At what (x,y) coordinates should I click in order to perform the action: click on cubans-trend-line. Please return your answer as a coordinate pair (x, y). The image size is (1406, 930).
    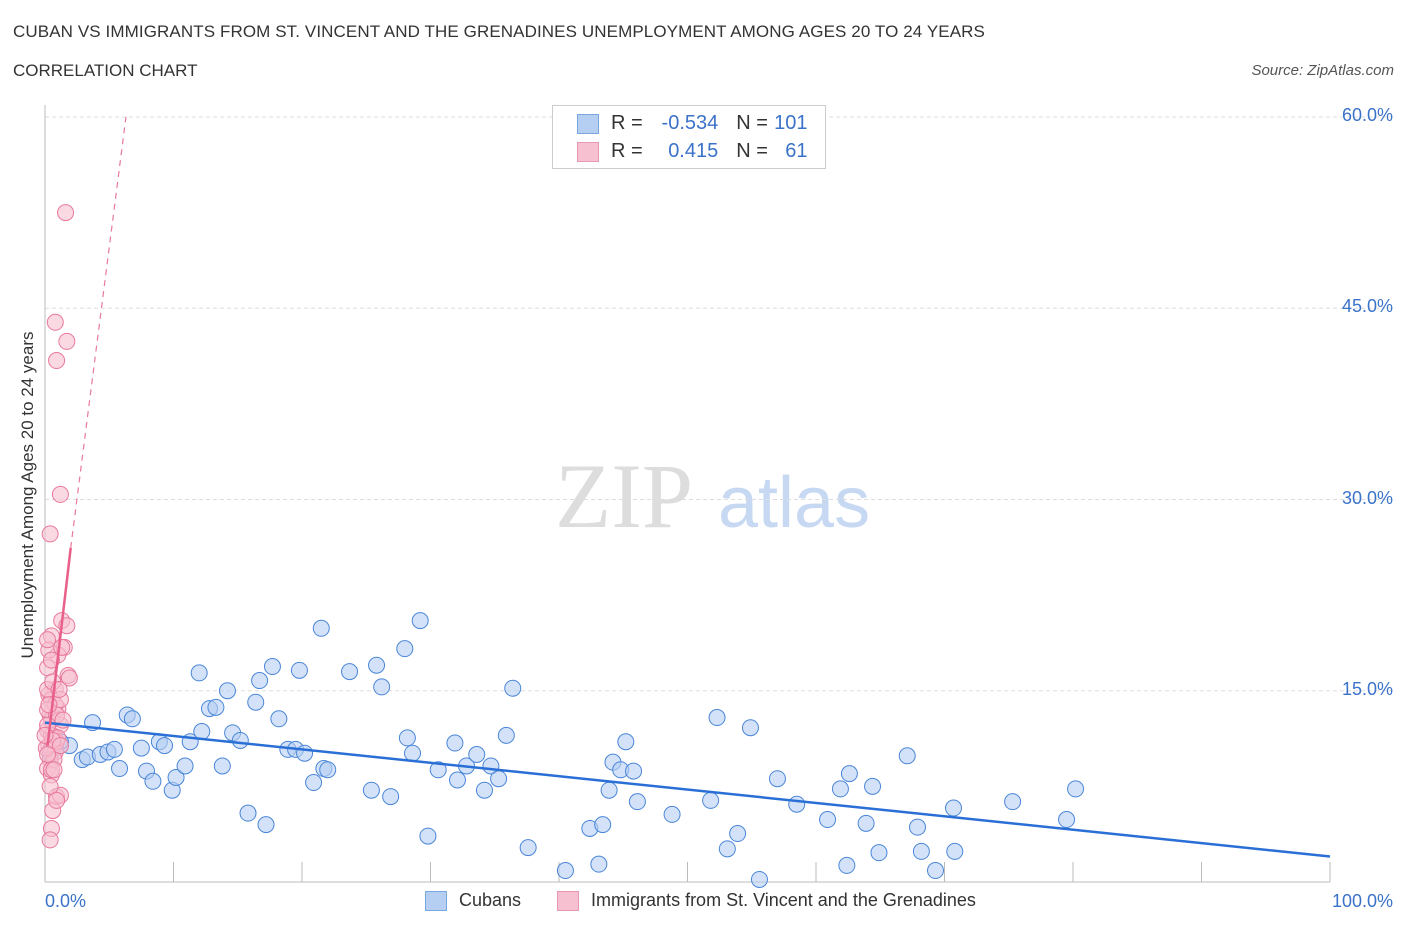
    Looking at the image, I should click on (687, 789).